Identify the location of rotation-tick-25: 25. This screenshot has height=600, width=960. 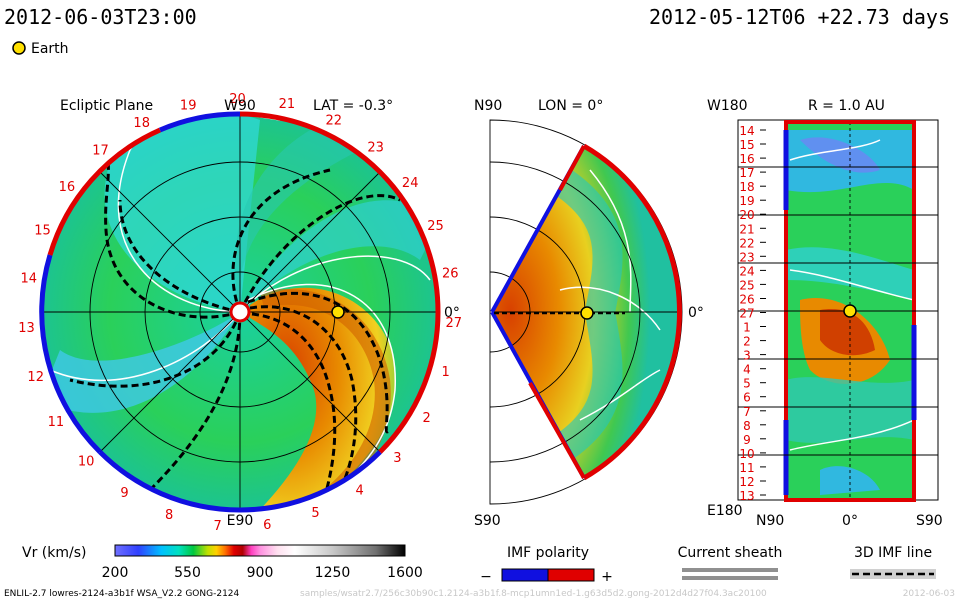
(746, 285).